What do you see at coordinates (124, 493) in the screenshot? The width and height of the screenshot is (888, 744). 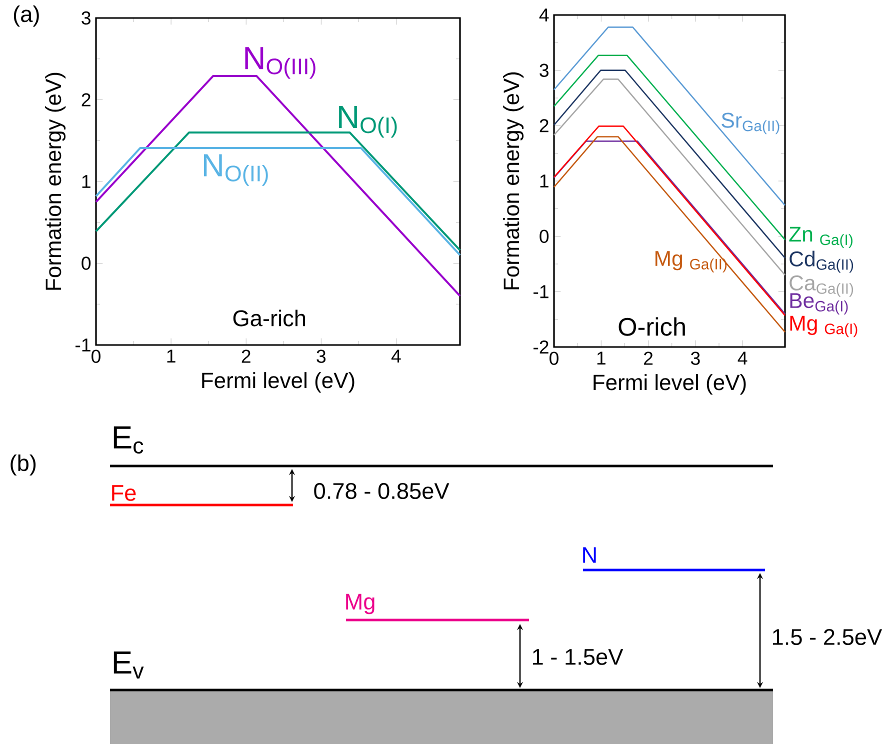 I see `text: Fe` at bounding box center [124, 493].